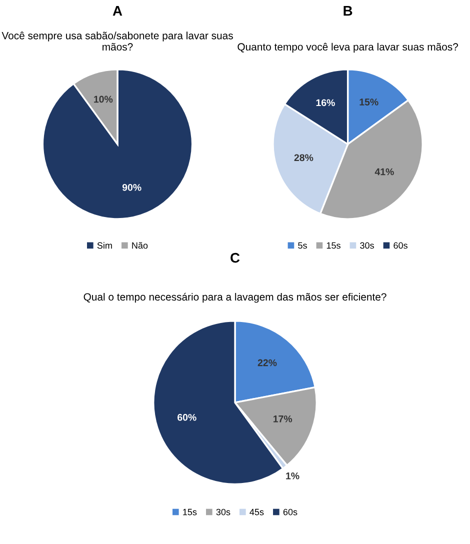  I want to click on pie-slice, so click(118, 144).